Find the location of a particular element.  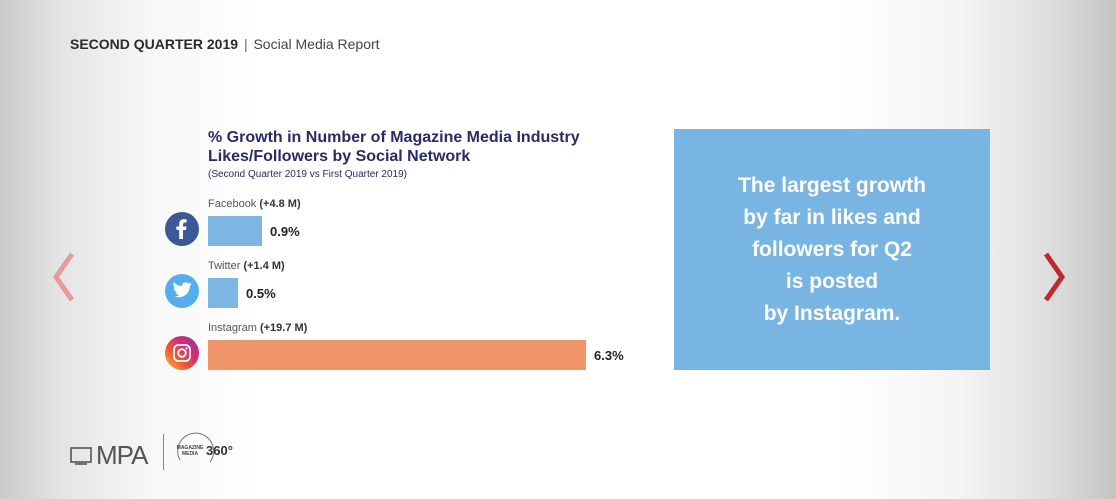

chevron-right-icon is located at coordinates (1054, 277).